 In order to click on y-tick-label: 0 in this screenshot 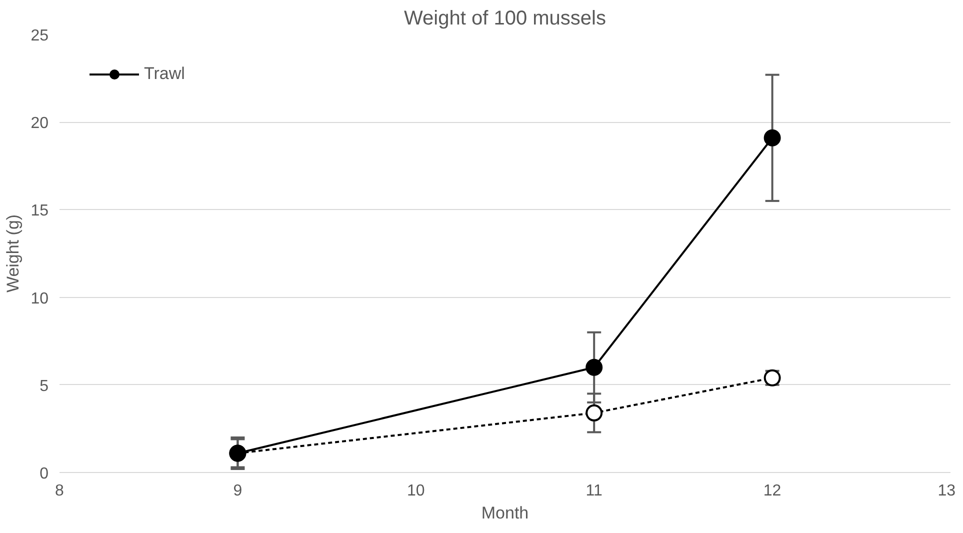, I will do `click(44, 474)`.